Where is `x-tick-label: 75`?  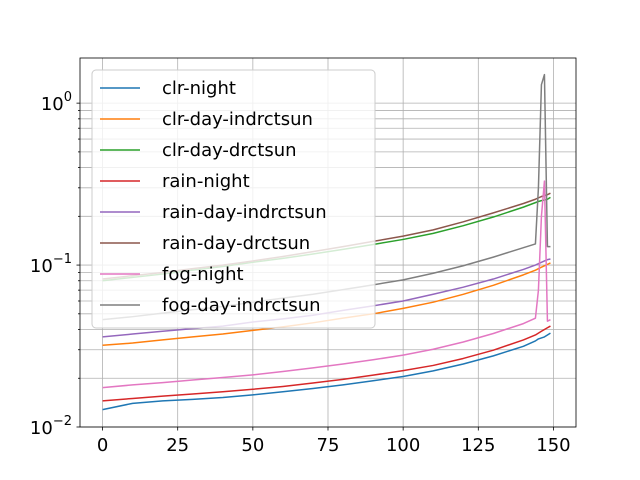 x-tick-label: 75 is located at coordinates (328, 445).